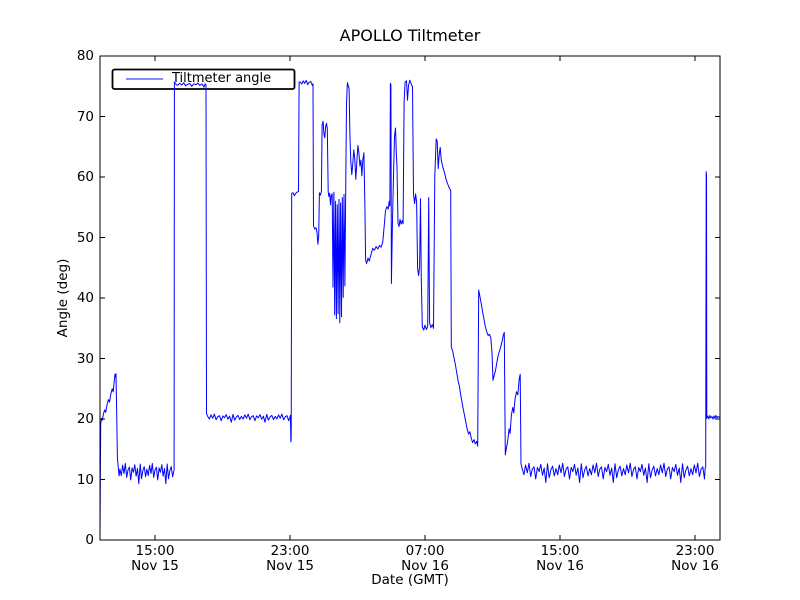 The height and width of the screenshot is (600, 800). I want to click on y-tick-label: 60, so click(85, 177).